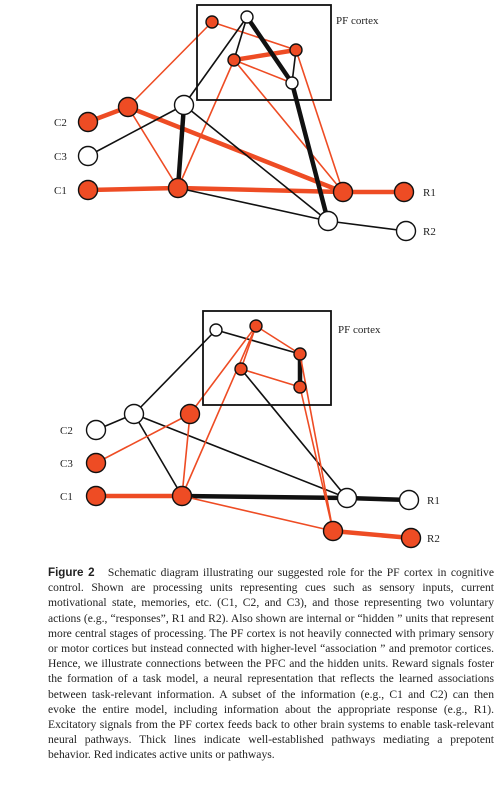 Image resolution: width=500 pixels, height=787 pixels. Describe the element at coordinates (71, 572) in the screenshot. I see `caption-label: Figure 2` at that location.